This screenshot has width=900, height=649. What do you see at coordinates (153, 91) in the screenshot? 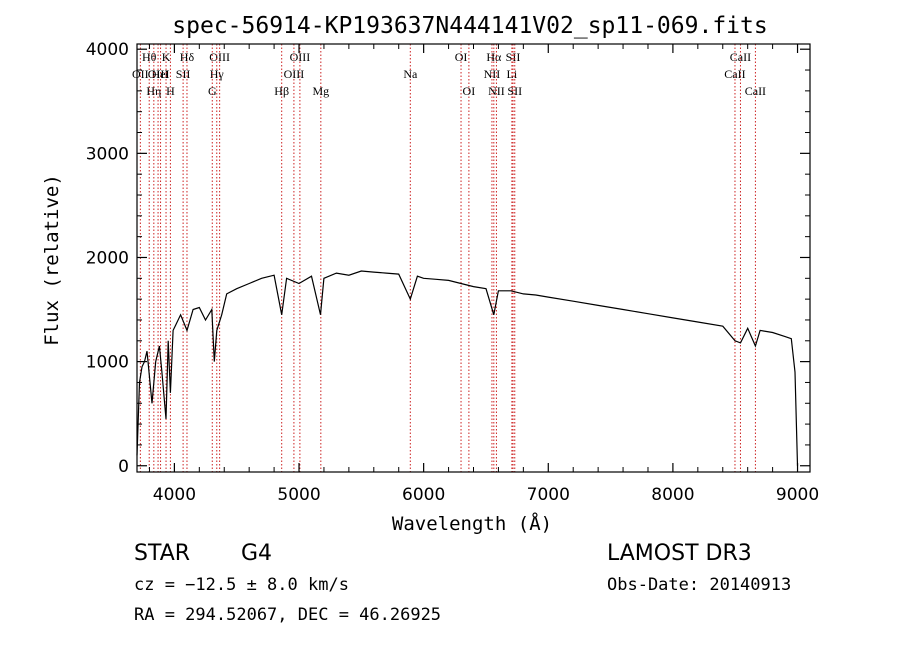
I see `spectral-line-label: Hη` at bounding box center [153, 91].